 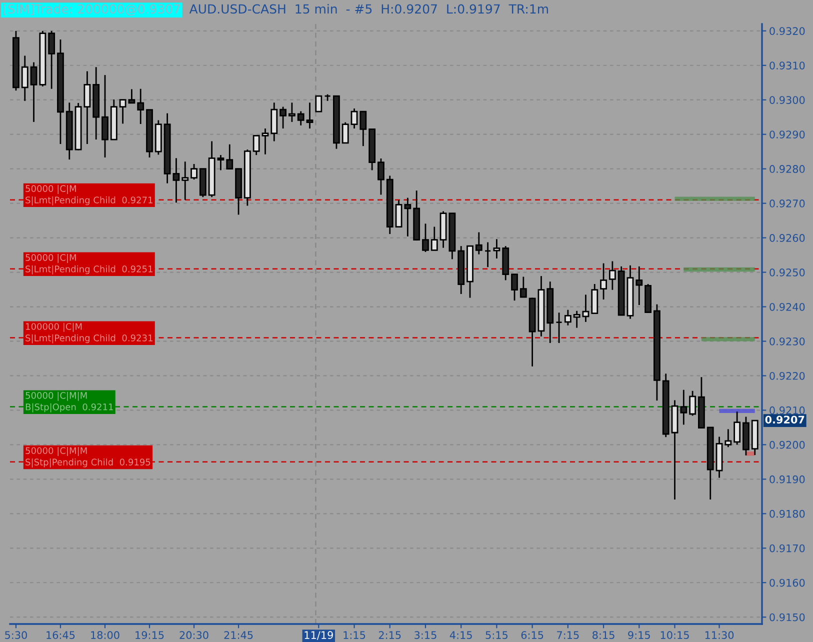 What do you see at coordinates (150, 635) in the screenshot?
I see `x-tick-label: 19:15` at bounding box center [150, 635].